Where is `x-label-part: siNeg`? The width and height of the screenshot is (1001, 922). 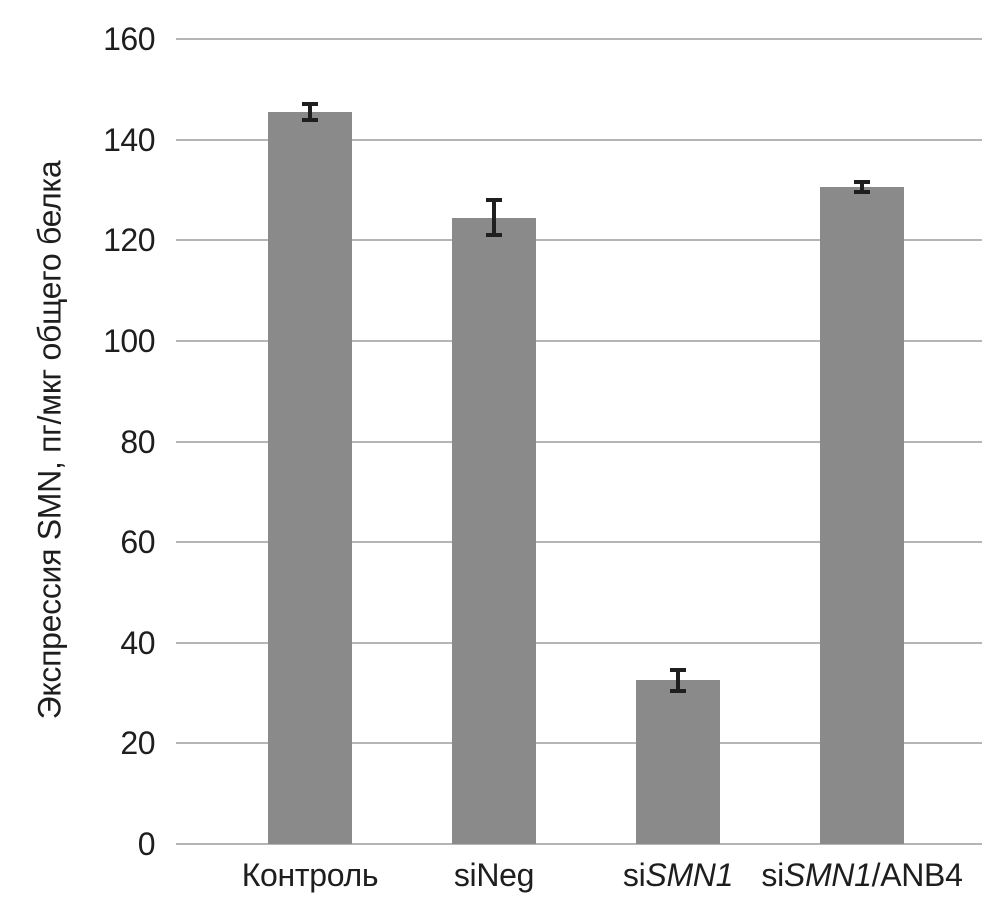 x-label-part: siNeg is located at coordinates (494, 875).